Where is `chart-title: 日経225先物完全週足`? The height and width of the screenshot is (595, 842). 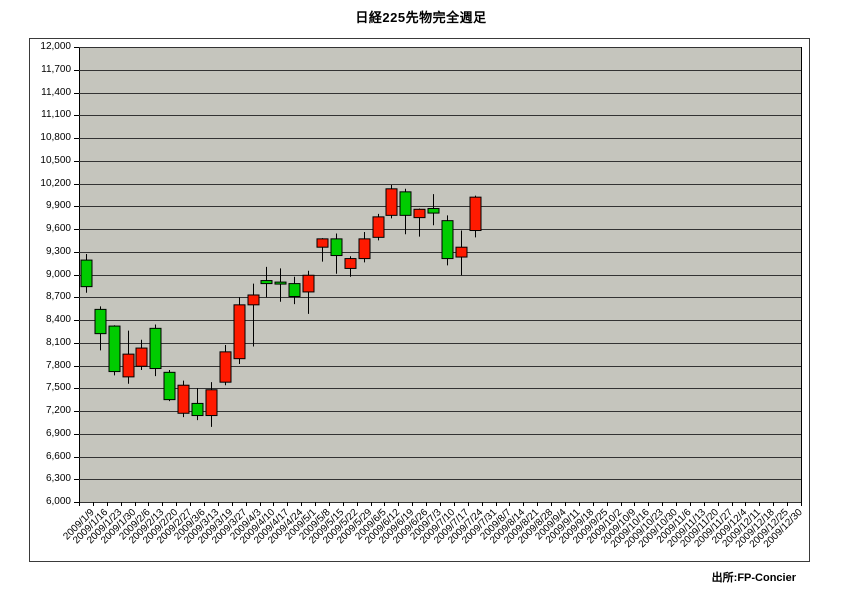
chart-title: 日経225先物完全週足 is located at coordinates (421, 17).